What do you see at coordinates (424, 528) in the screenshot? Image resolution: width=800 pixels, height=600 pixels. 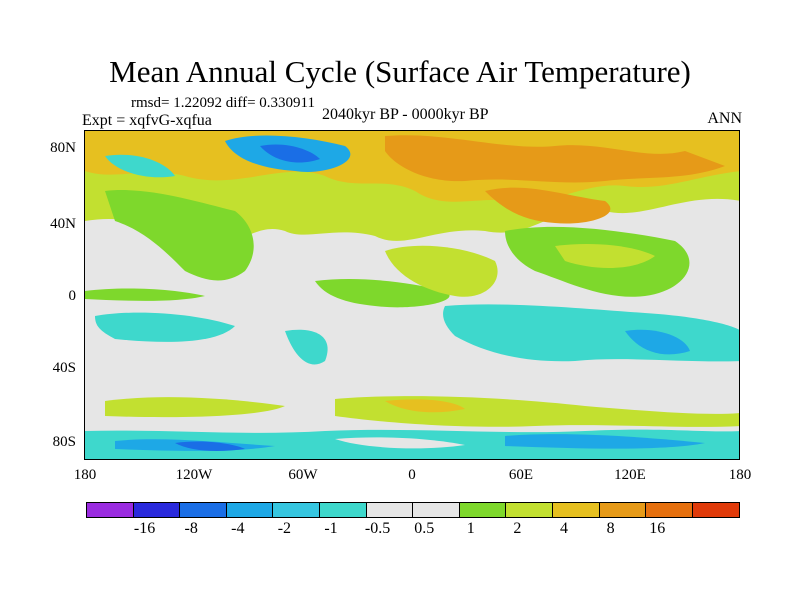 I see `colorbar-label: 0.5` at bounding box center [424, 528].